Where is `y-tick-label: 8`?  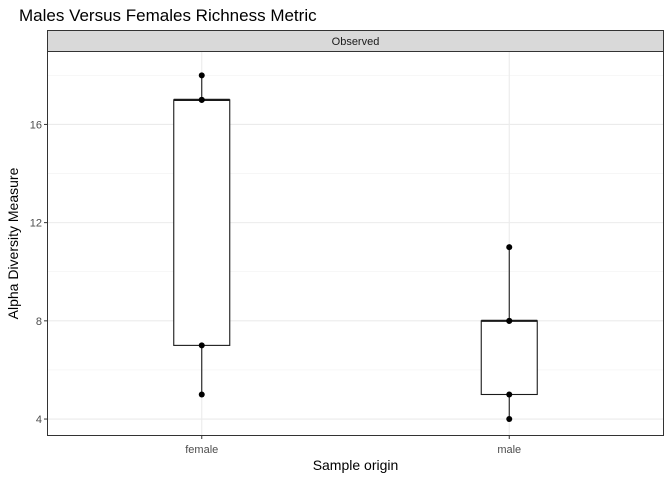
y-tick-label: 8 is located at coordinates (39, 322).